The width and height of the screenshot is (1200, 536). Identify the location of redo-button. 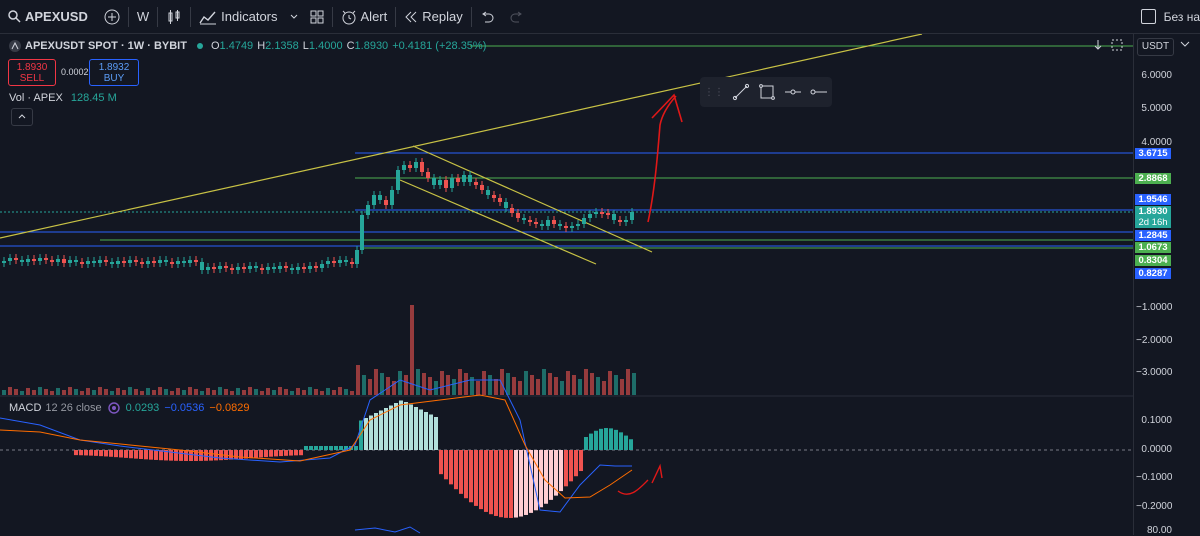
(517, 16).